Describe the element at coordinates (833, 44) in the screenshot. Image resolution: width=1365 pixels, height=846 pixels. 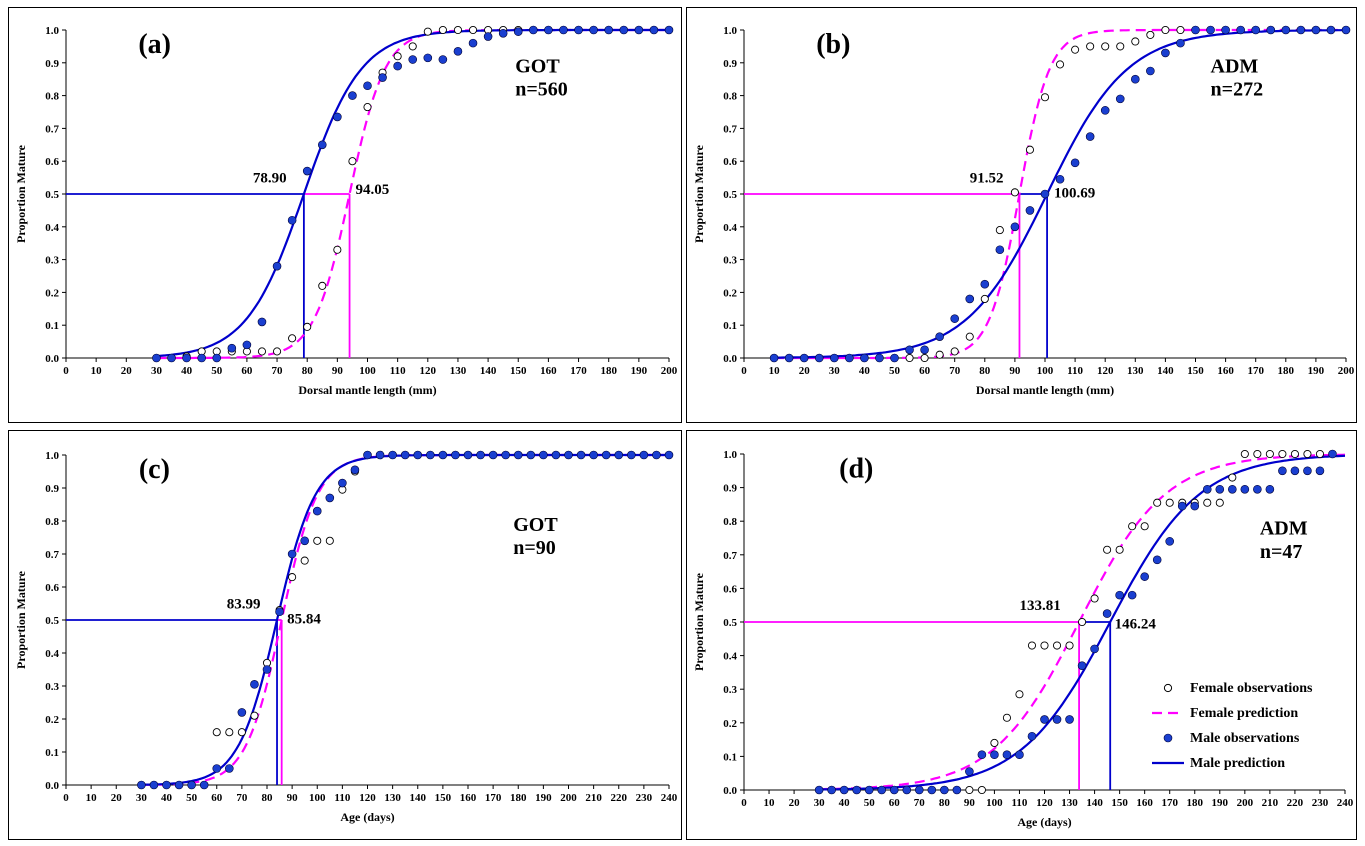
I see `panel-letter: (b)` at that location.